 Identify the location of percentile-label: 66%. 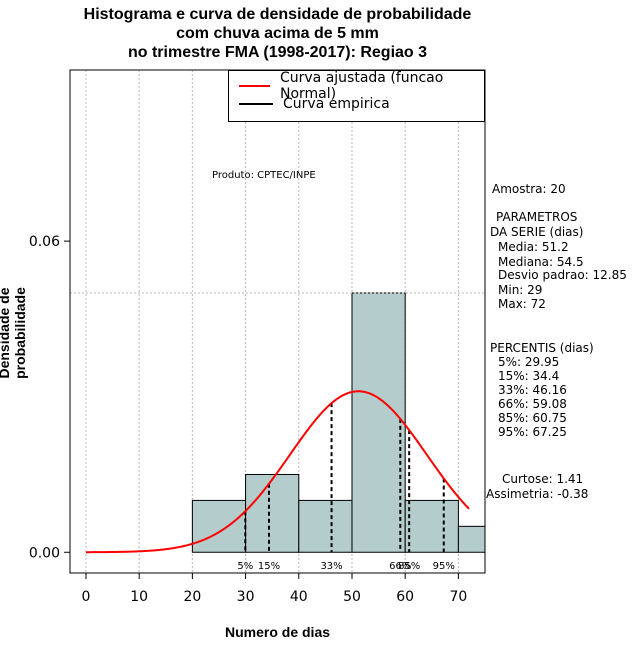
(400, 566).